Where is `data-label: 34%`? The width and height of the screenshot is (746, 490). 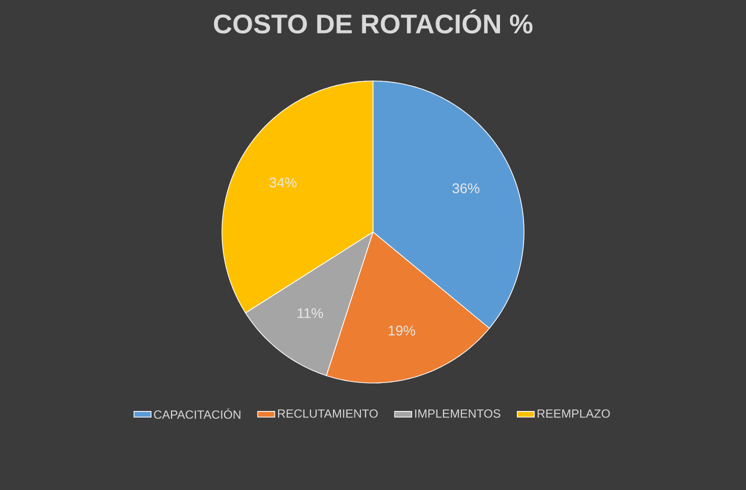
data-label: 34% is located at coordinates (283, 183).